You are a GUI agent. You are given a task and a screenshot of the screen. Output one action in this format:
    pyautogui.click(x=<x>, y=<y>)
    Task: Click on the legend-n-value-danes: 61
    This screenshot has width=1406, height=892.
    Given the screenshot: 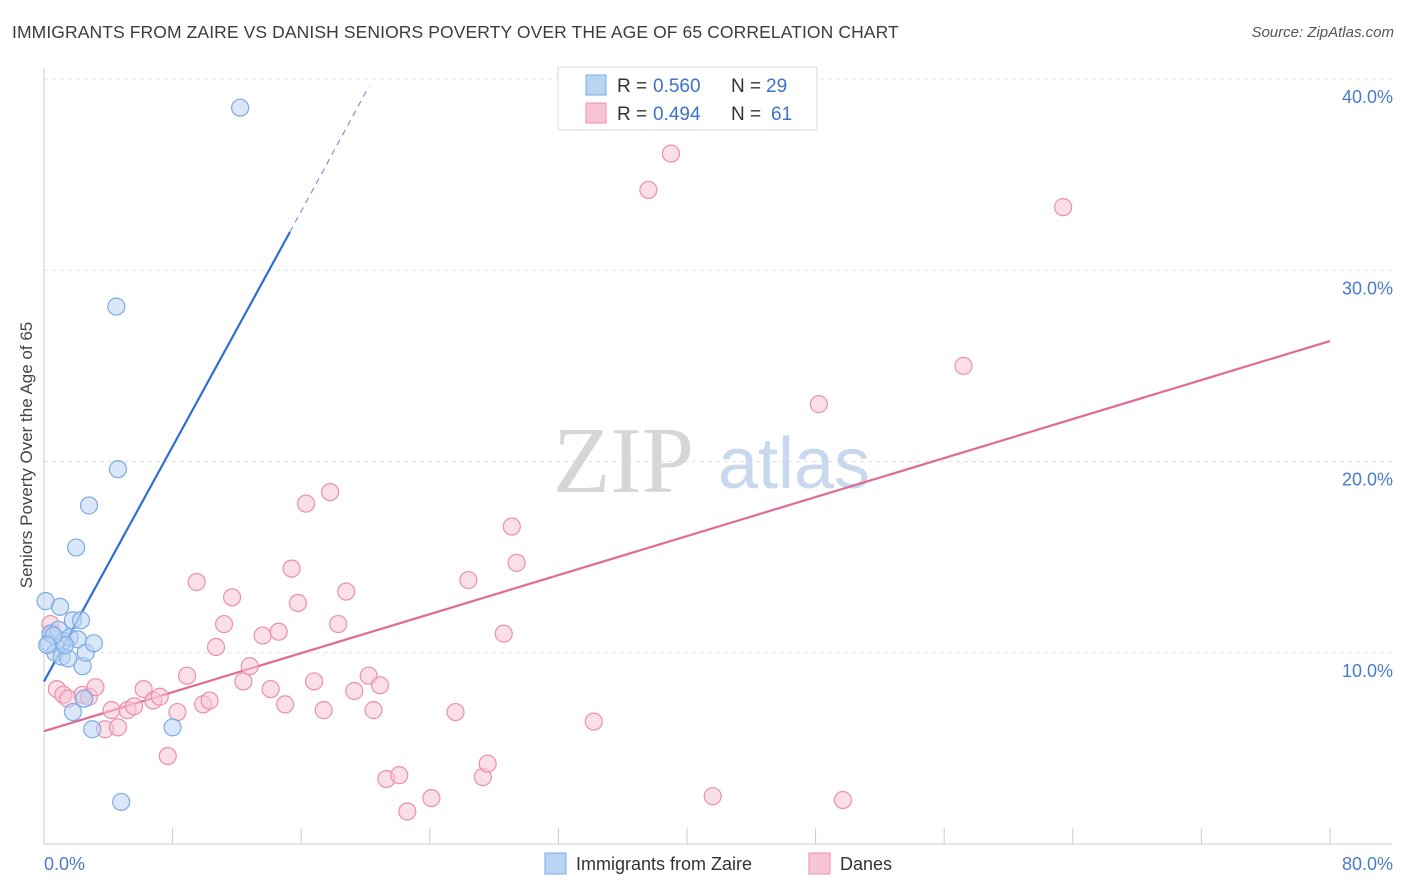 What is the action you would take?
    pyautogui.click(x=781, y=114)
    